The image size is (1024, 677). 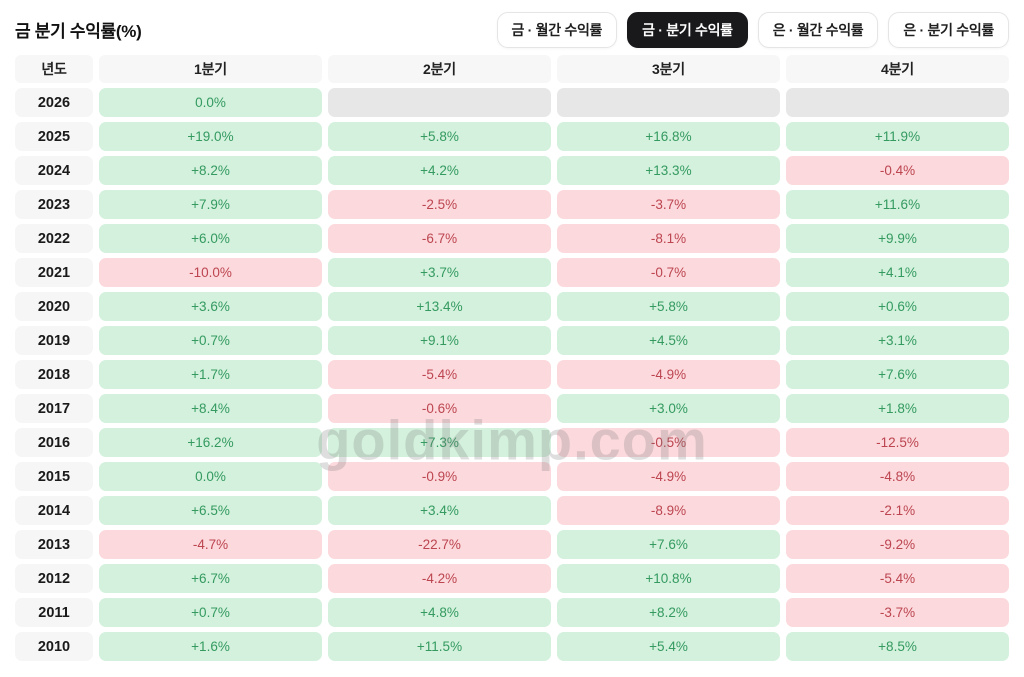 I want to click on tab-bar: 금 · 월간 수익률 금 · 분기 수익률 은 · 월간 수익률 은 · 분기 수익률, so click(x=752, y=30).